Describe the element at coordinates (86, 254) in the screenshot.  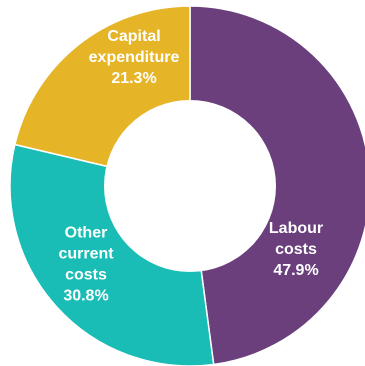
I see `slice-name-line: current` at that location.